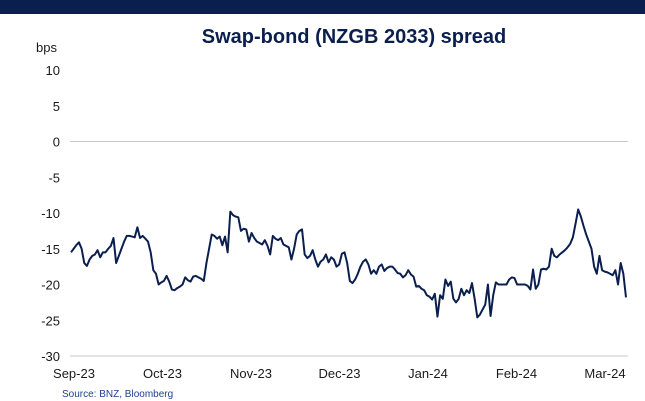 Image resolution: width=645 pixels, height=401 pixels. What do you see at coordinates (354, 37) in the screenshot?
I see `chart-title: Swap-bond (NZGB 2033) spread` at bounding box center [354, 37].